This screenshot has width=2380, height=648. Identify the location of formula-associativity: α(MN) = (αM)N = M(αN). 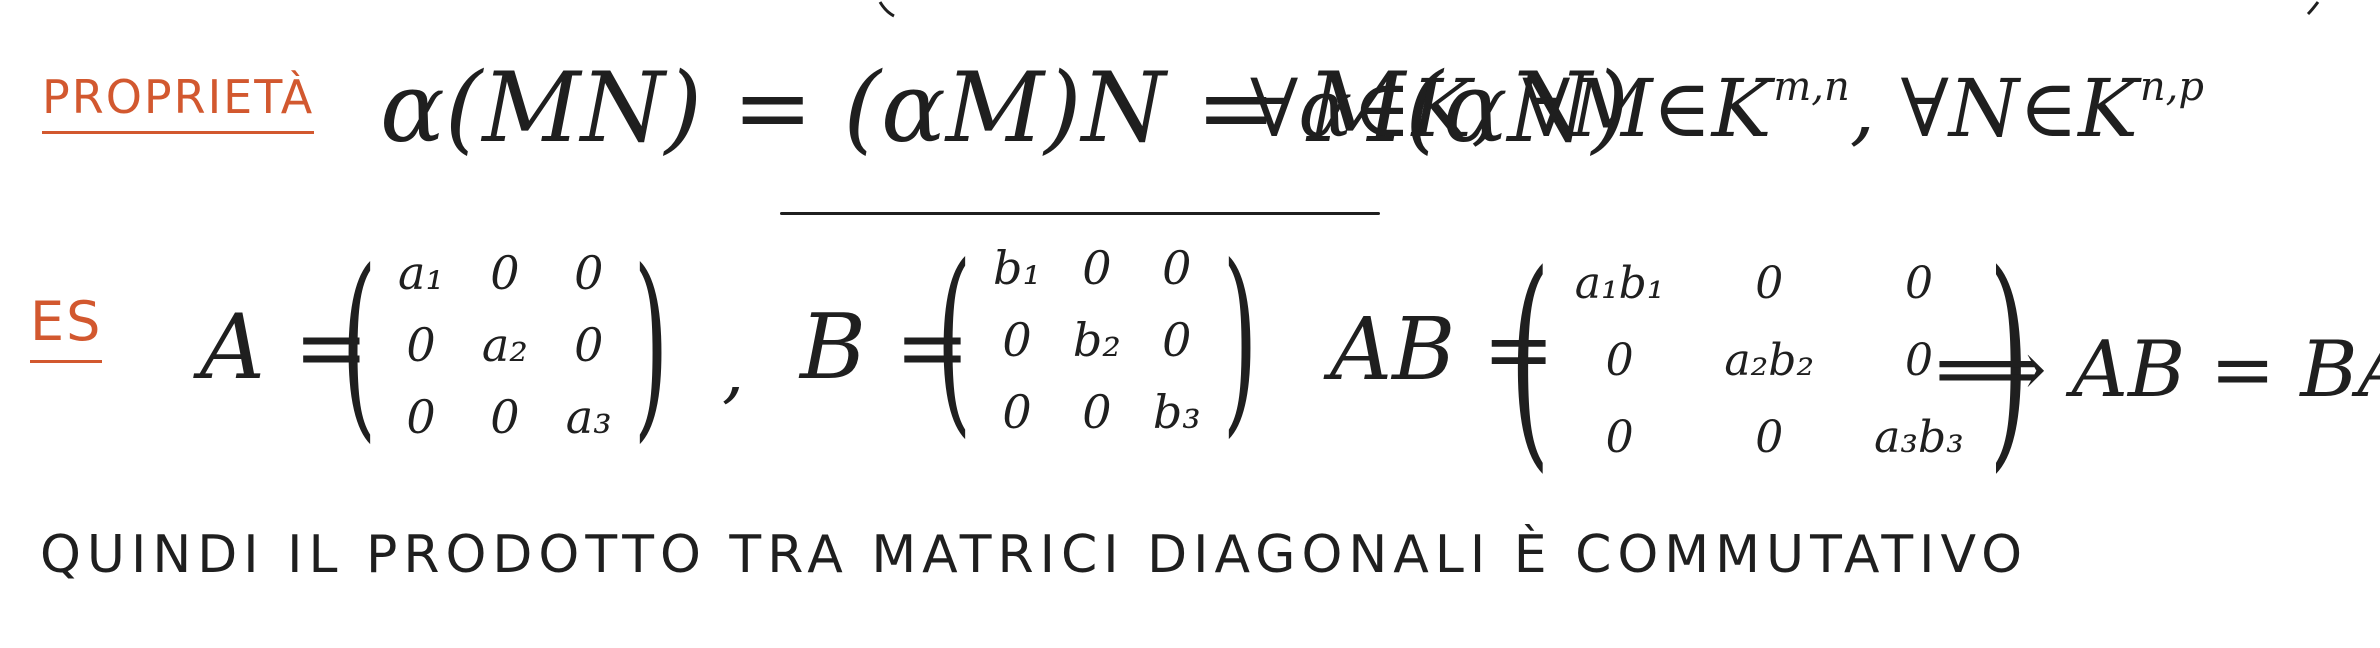
(1005, 108).